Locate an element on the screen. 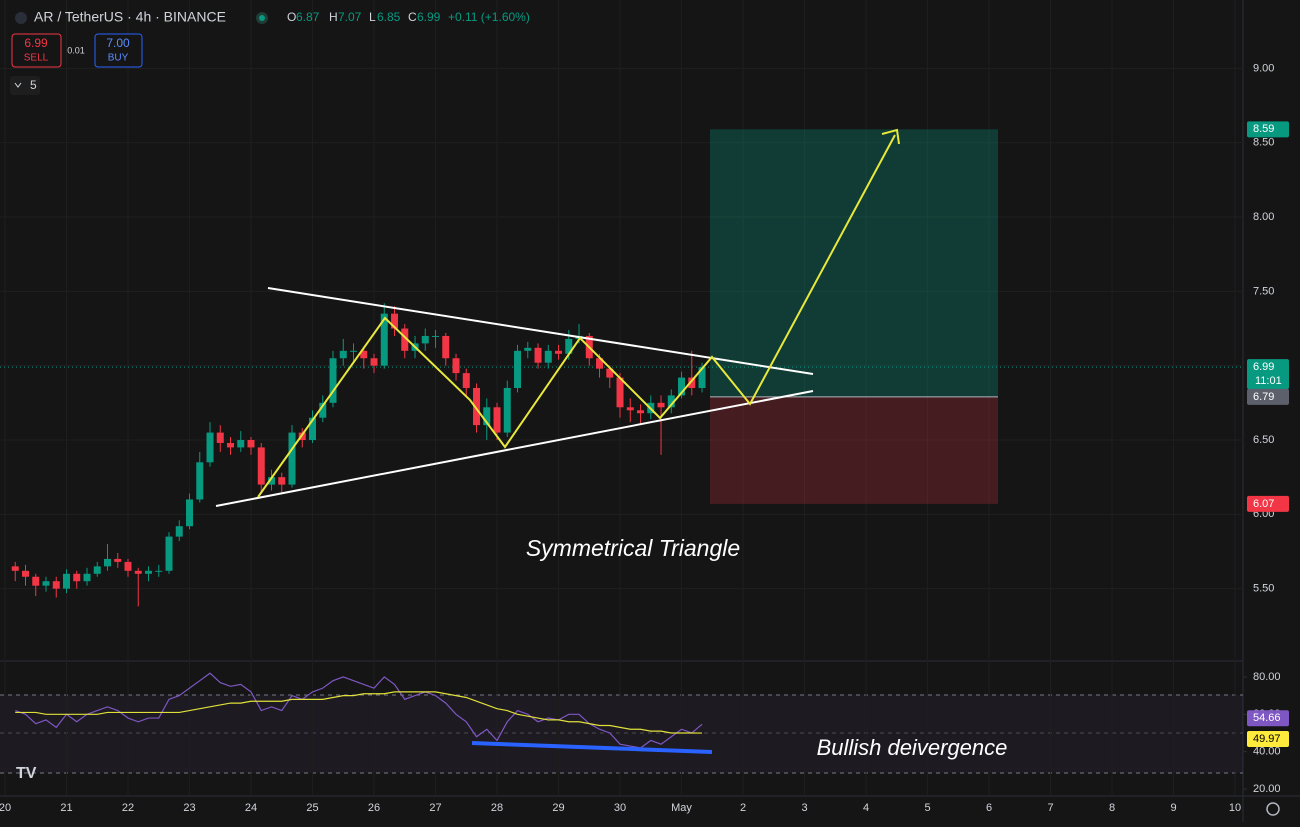  x-tick-label: 5 is located at coordinates (927, 808).